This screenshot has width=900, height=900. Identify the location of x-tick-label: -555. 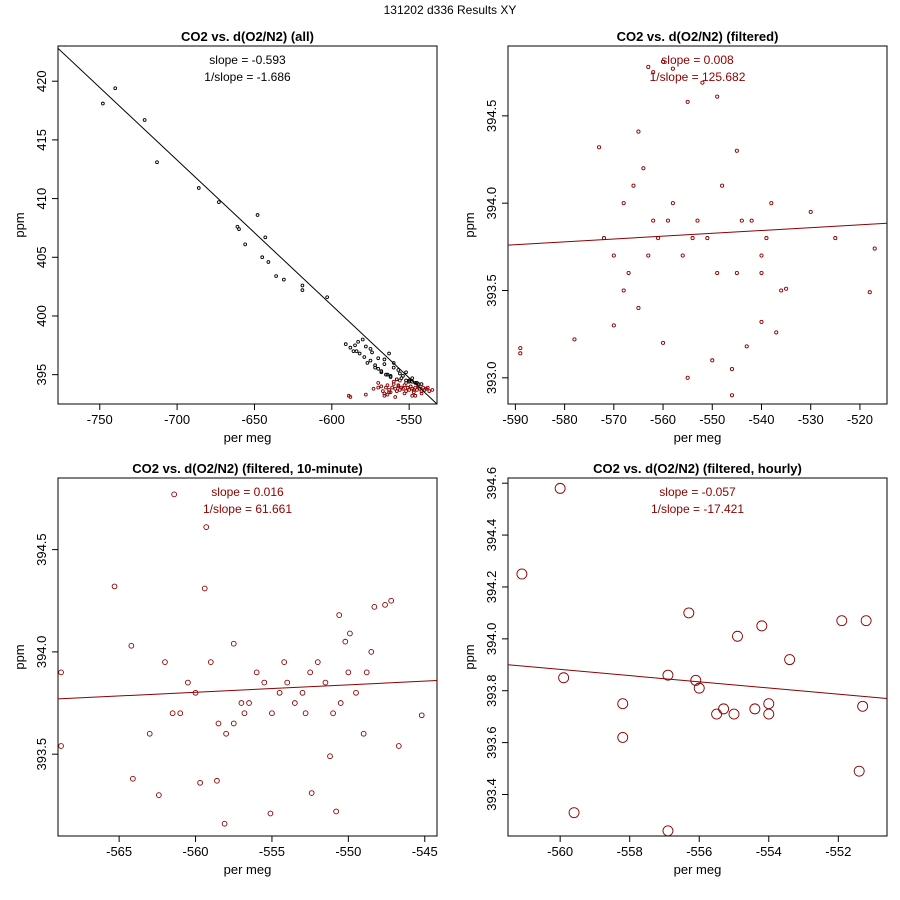
(272, 851).